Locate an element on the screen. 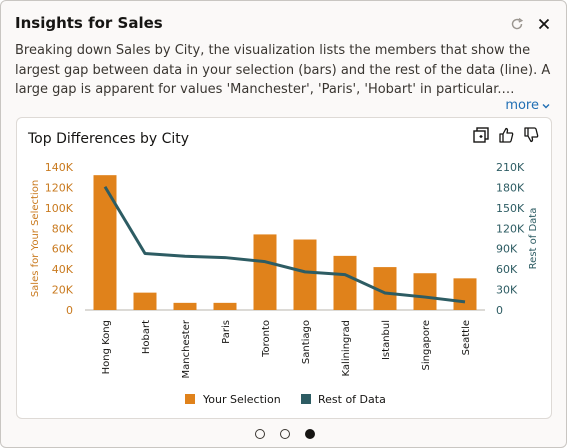  y-right-tick-label: 30K is located at coordinates (507, 290).